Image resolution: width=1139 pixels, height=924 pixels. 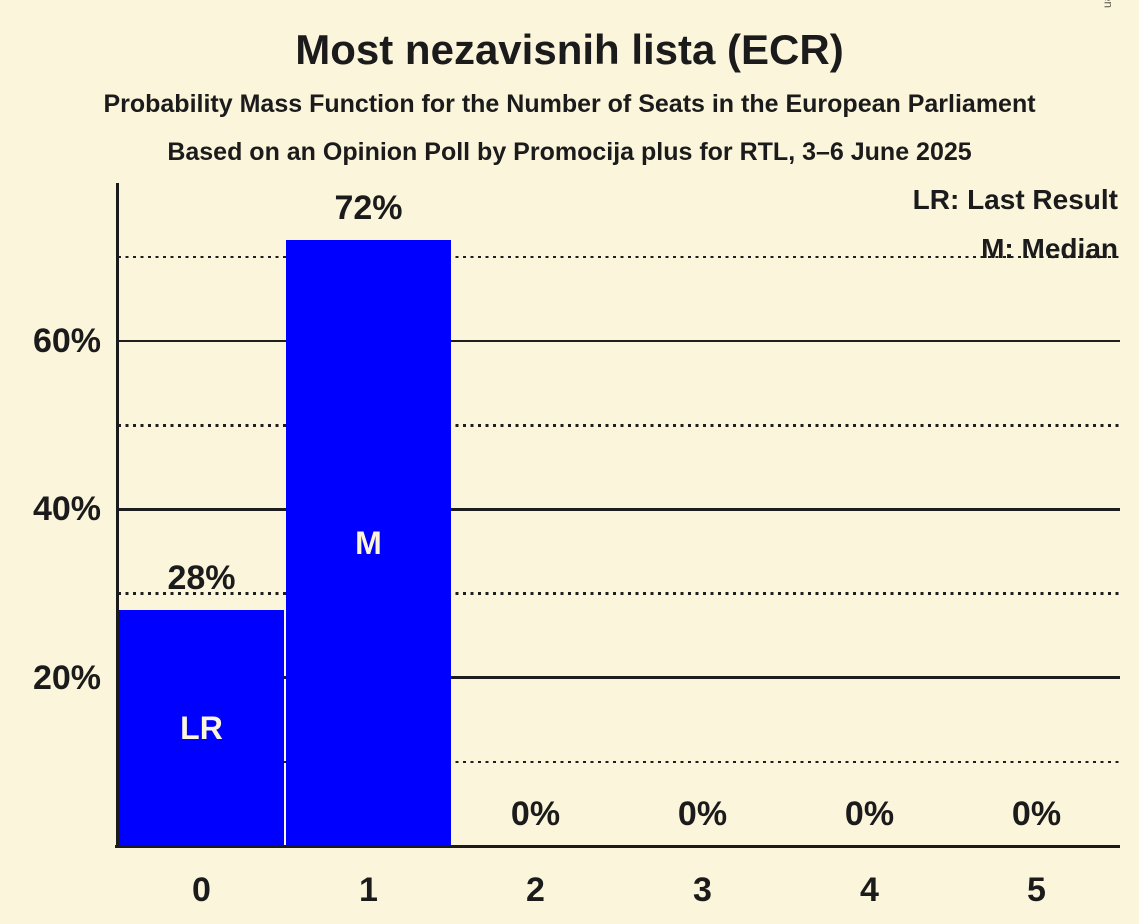 What do you see at coordinates (702, 890) in the screenshot?
I see `x-tick-label-3: 3` at bounding box center [702, 890].